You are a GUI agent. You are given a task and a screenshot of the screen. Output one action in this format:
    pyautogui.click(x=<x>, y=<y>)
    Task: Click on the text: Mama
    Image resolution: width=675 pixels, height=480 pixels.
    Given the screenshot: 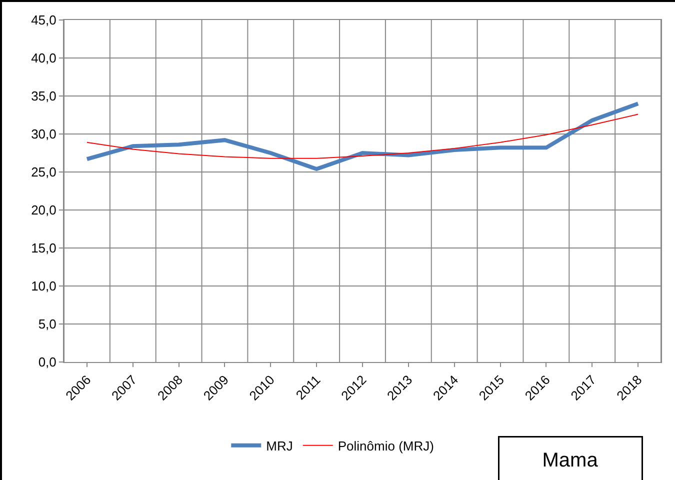 What is the action you would take?
    pyautogui.click(x=570, y=461)
    